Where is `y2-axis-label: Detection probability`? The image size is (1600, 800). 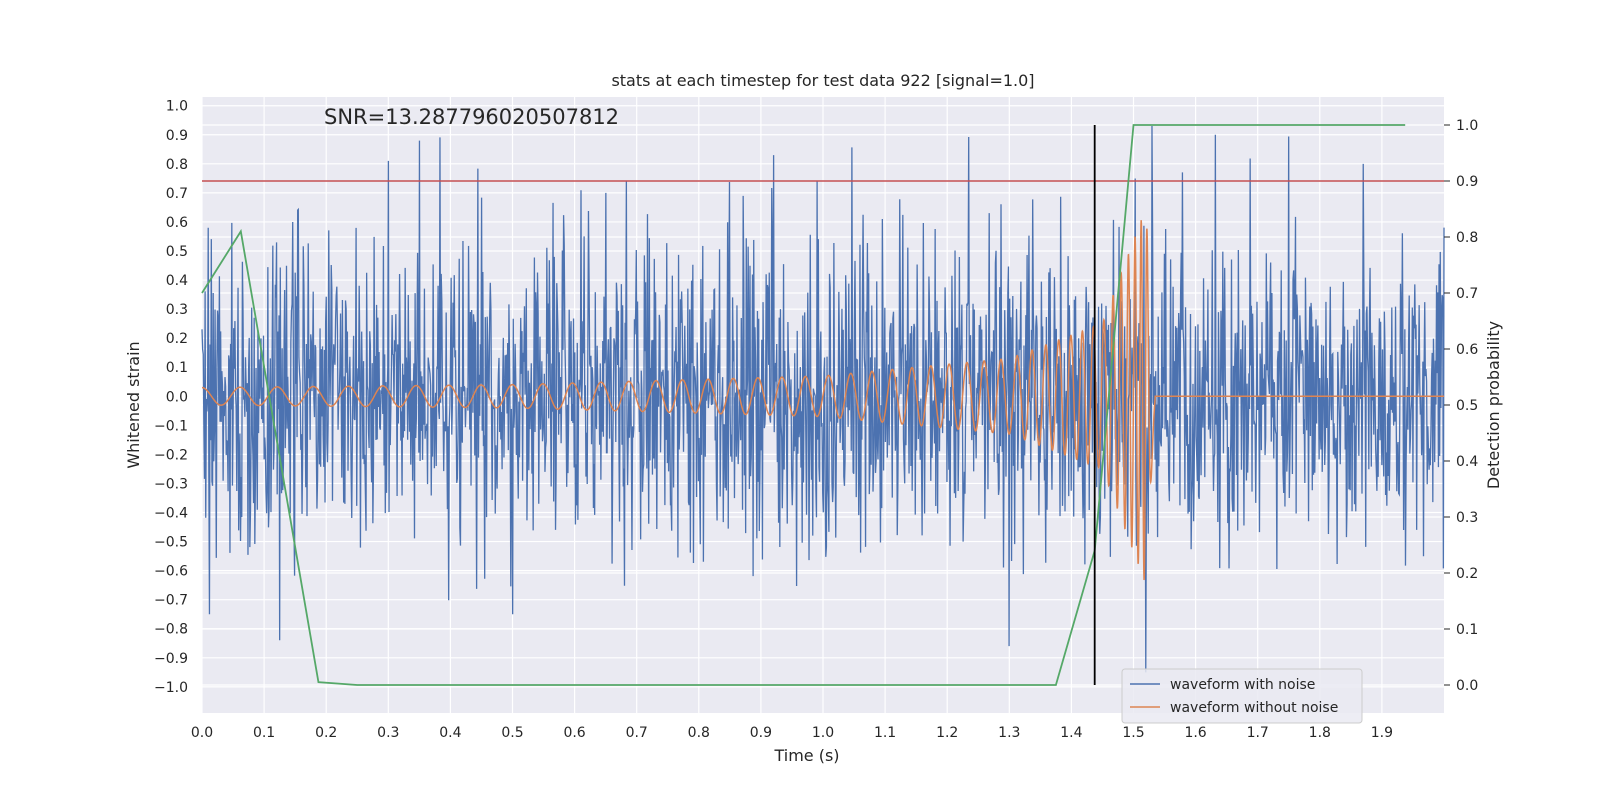 y2-axis-label: Detection probability is located at coordinates (1493, 405).